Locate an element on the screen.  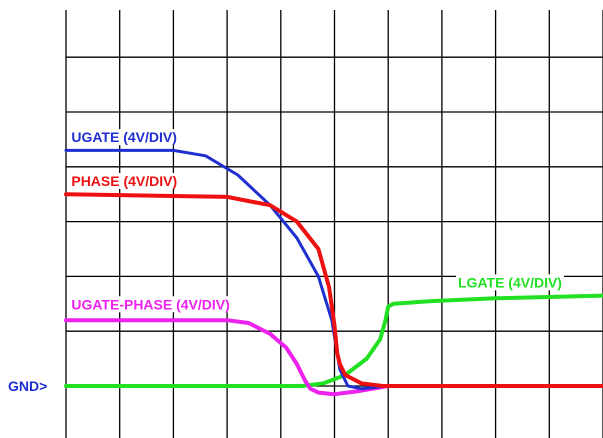
ground-marker: GND> is located at coordinates (27, 386).